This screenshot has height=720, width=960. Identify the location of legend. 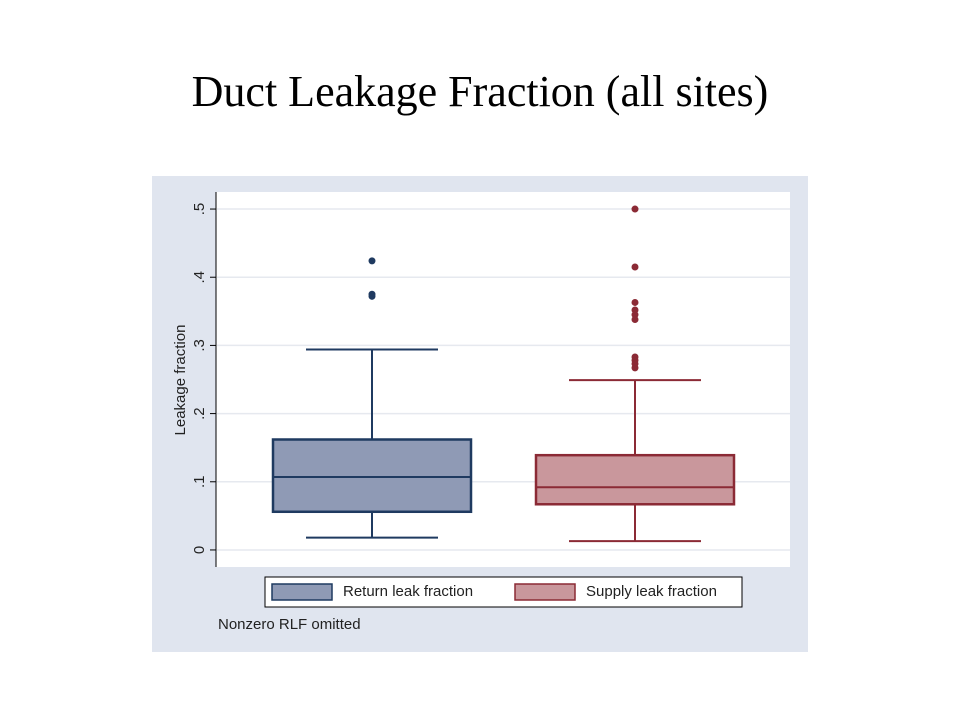
(503, 592).